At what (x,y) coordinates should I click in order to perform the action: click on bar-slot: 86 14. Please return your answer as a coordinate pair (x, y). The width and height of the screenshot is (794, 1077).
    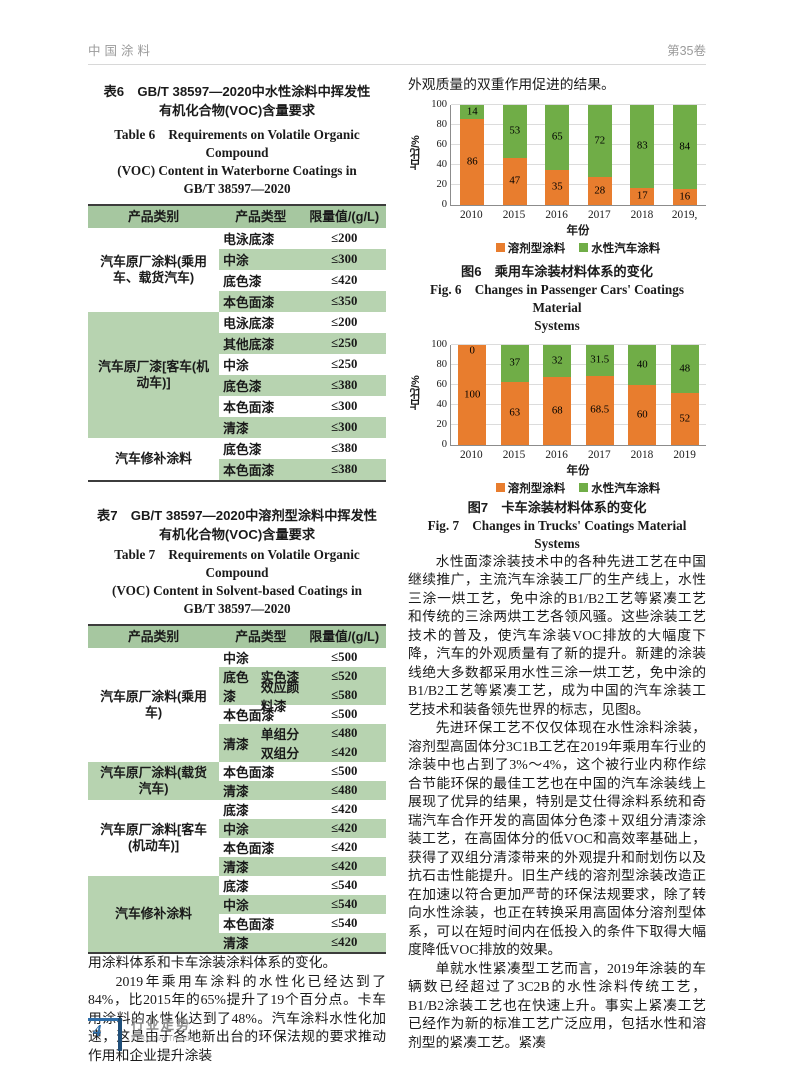
    Looking at the image, I should click on (472, 154).